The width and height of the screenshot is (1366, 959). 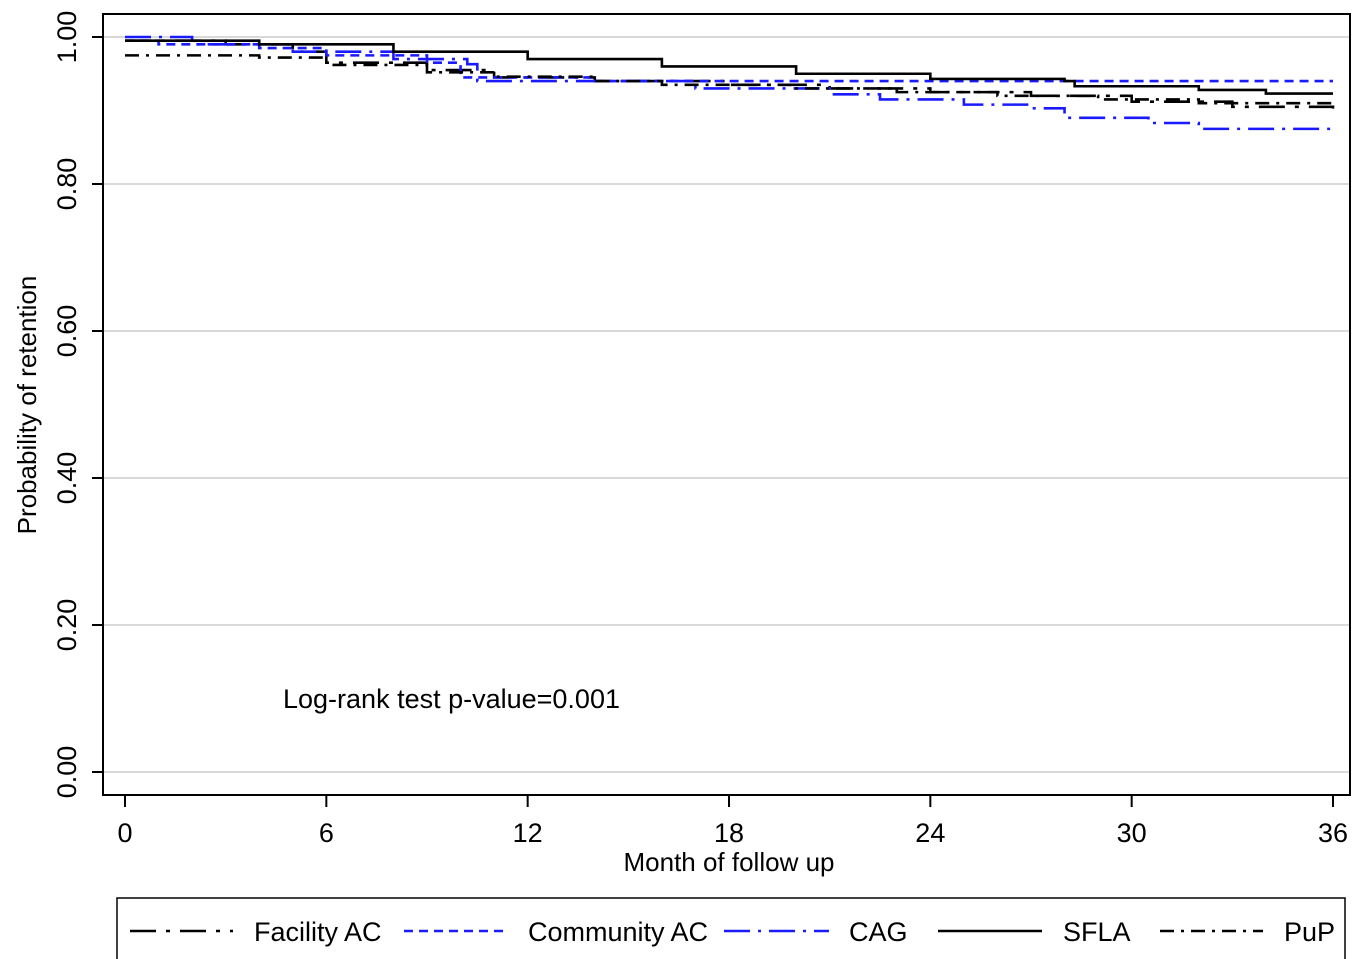 What do you see at coordinates (77, 405) in the screenshot?
I see `y-axis: 0.00 0.20 0.40 0.60 0.80 1.00` at bounding box center [77, 405].